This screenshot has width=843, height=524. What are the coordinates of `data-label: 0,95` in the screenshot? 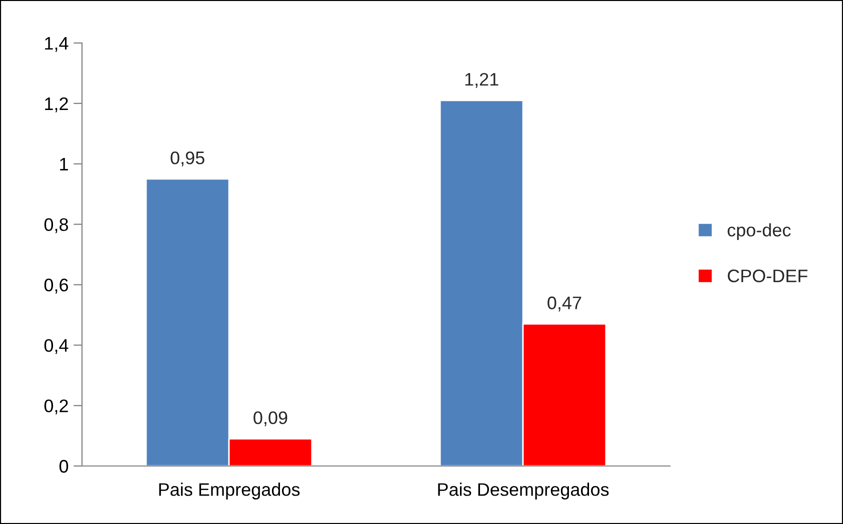 It's located at (187, 159).